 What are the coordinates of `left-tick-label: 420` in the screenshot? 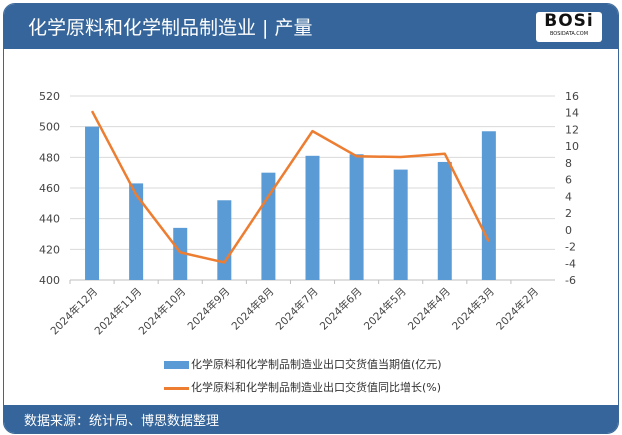 It's located at (49, 249).